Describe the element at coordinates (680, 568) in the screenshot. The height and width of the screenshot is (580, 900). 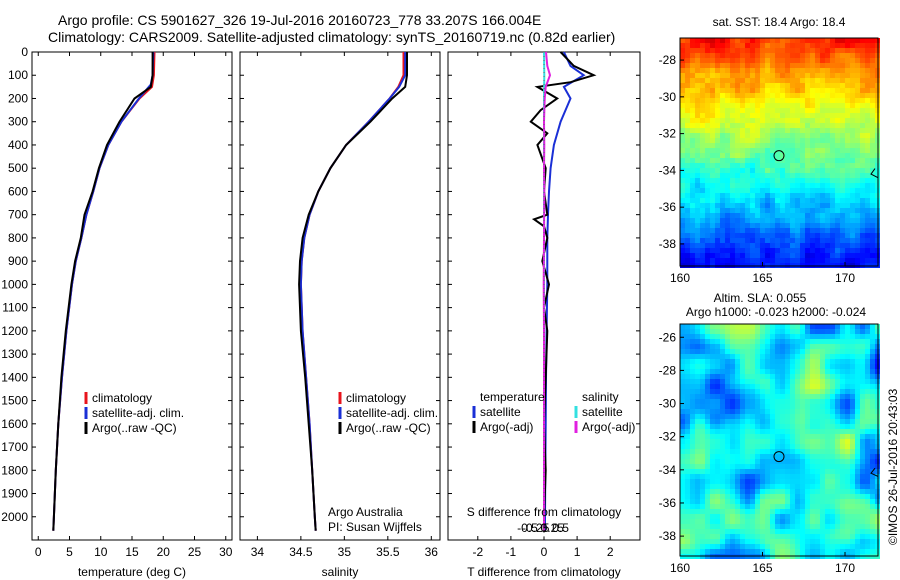
I see `sla_map-xtick-label: 160` at that location.